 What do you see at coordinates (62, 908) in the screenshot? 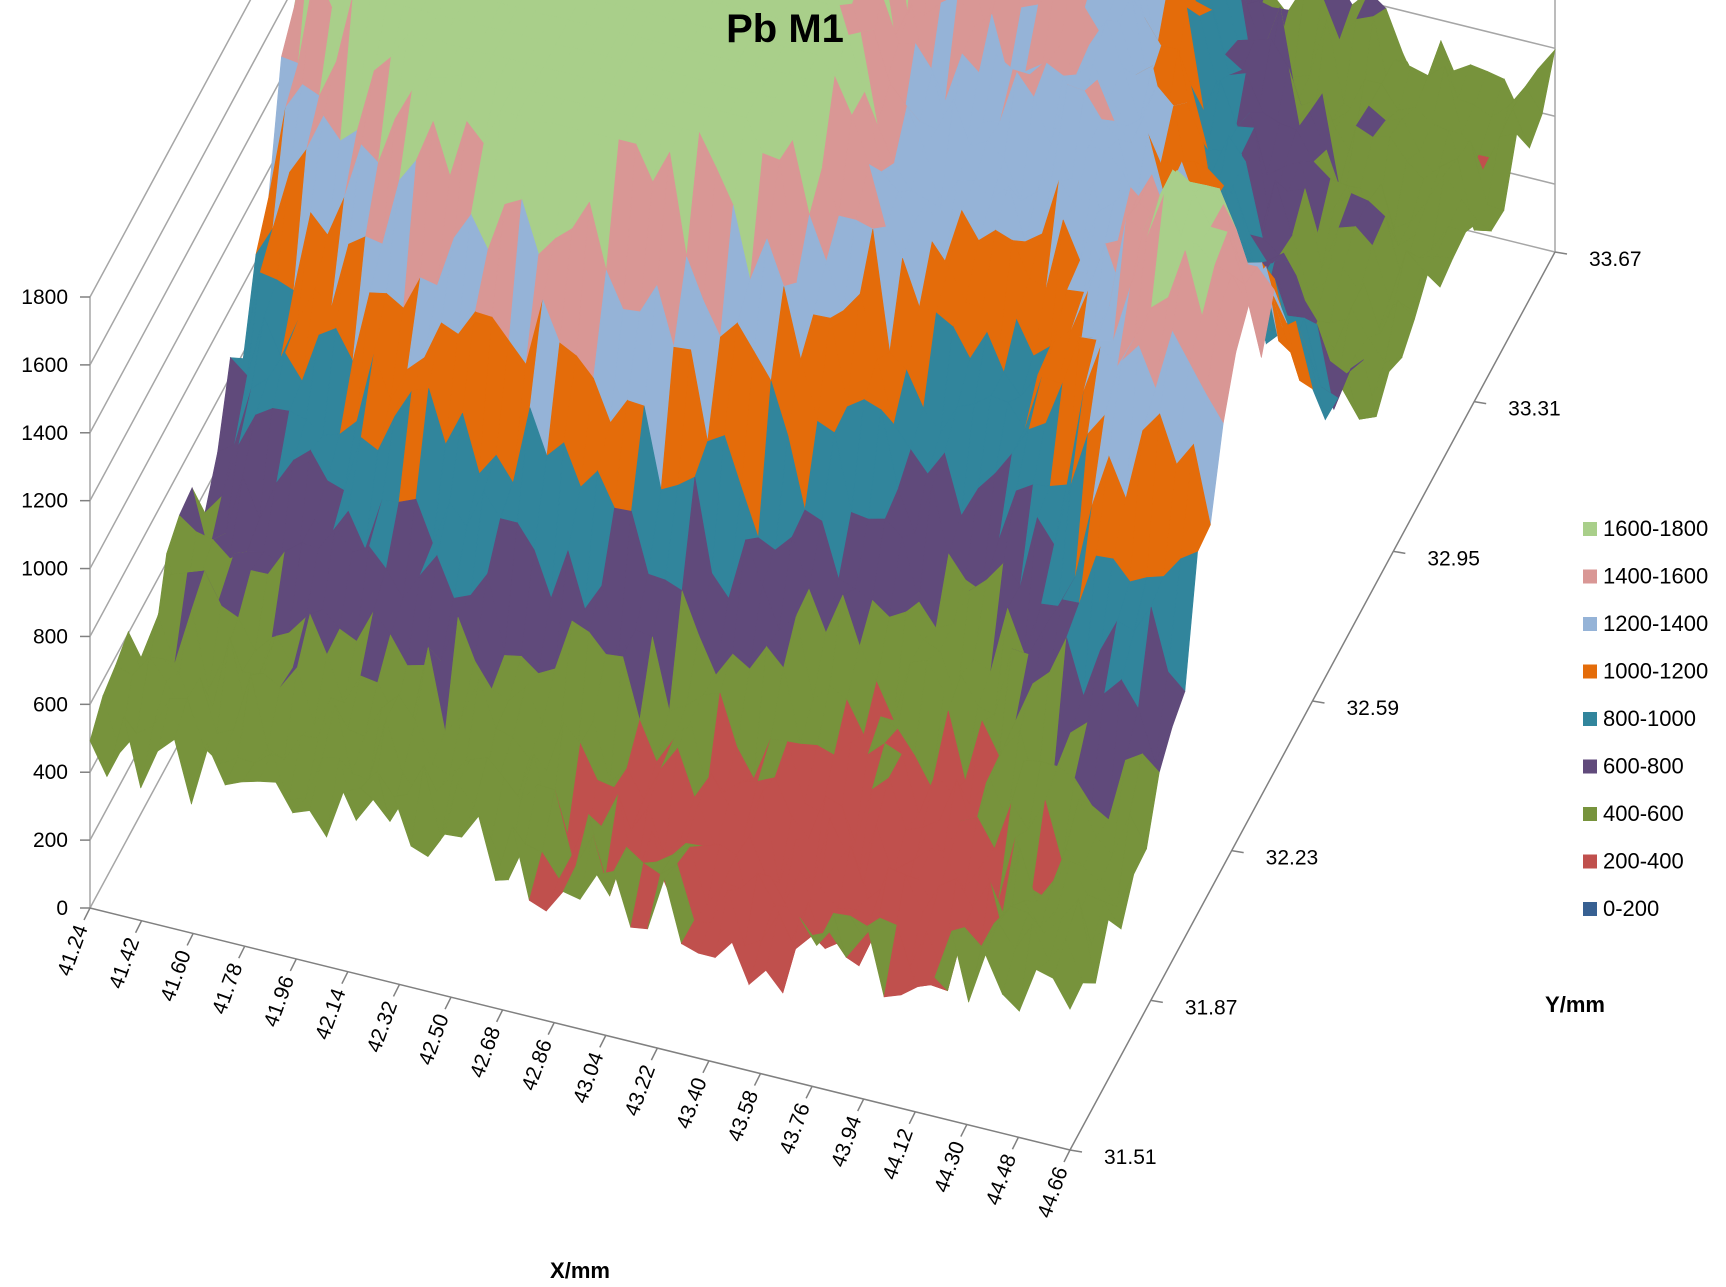
I see `z-tick-label: 0` at bounding box center [62, 908].